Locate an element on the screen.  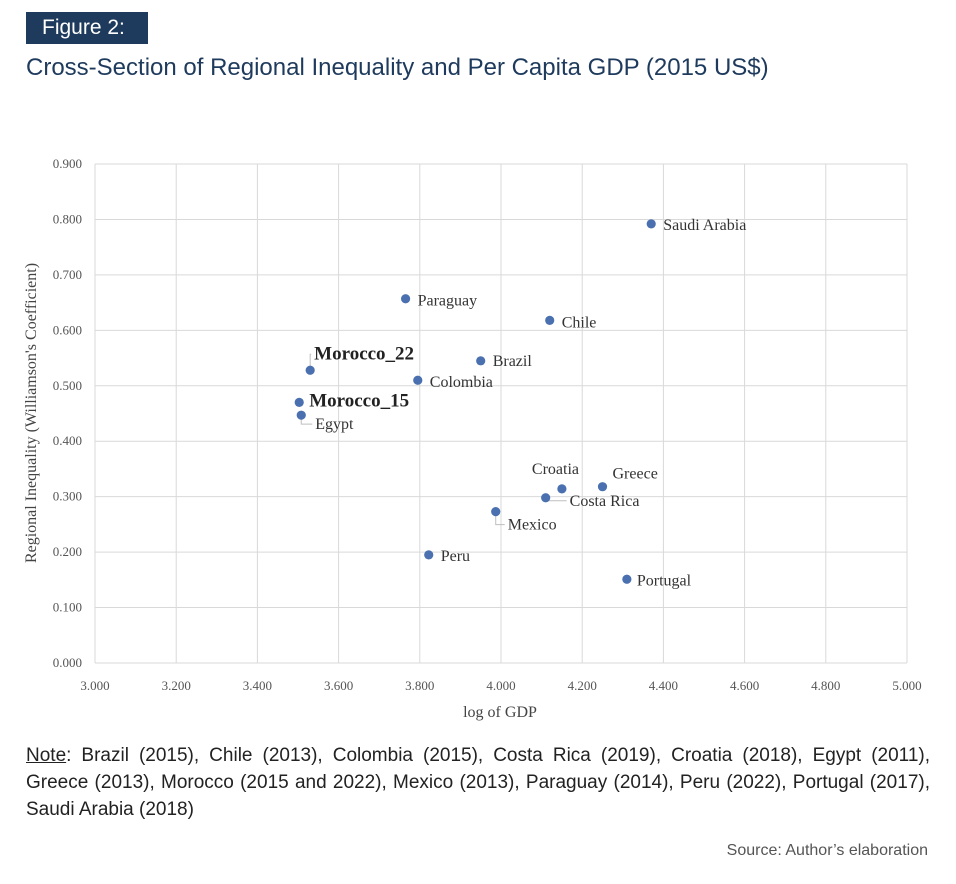
source-credit: Source: Author’s elaboration is located at coordinates (827, 850).